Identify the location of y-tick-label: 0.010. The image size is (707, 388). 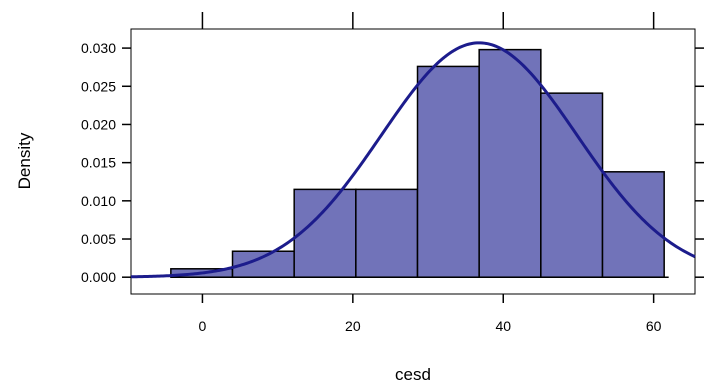
(98, 201).